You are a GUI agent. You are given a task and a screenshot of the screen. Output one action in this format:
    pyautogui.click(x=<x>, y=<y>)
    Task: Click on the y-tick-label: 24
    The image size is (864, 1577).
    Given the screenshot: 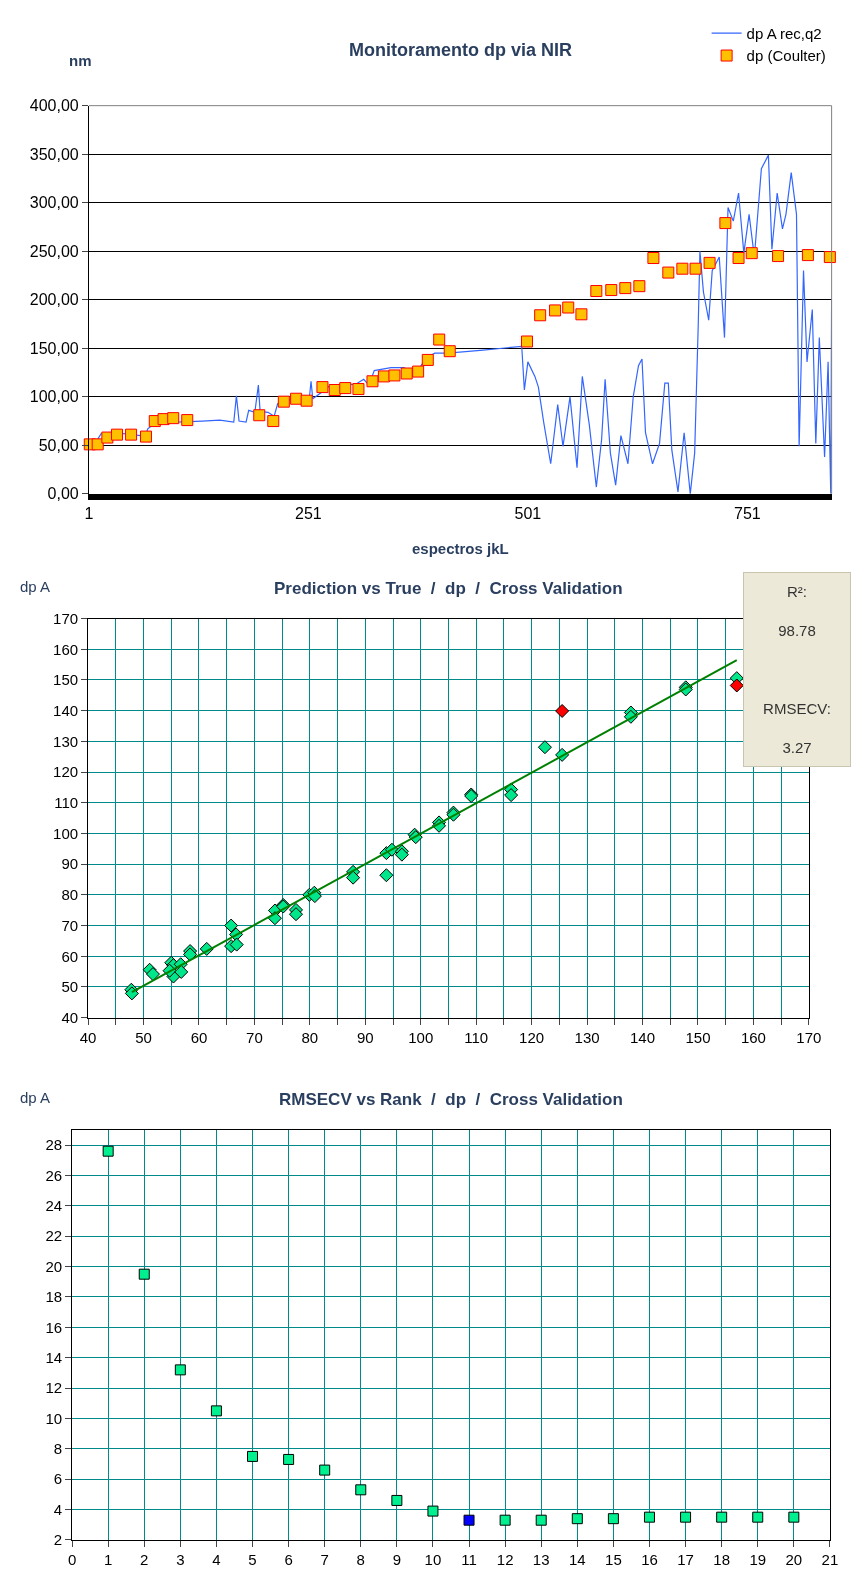 What is the action you would take?
    pyautogui.click(x=54, y=1206)
    